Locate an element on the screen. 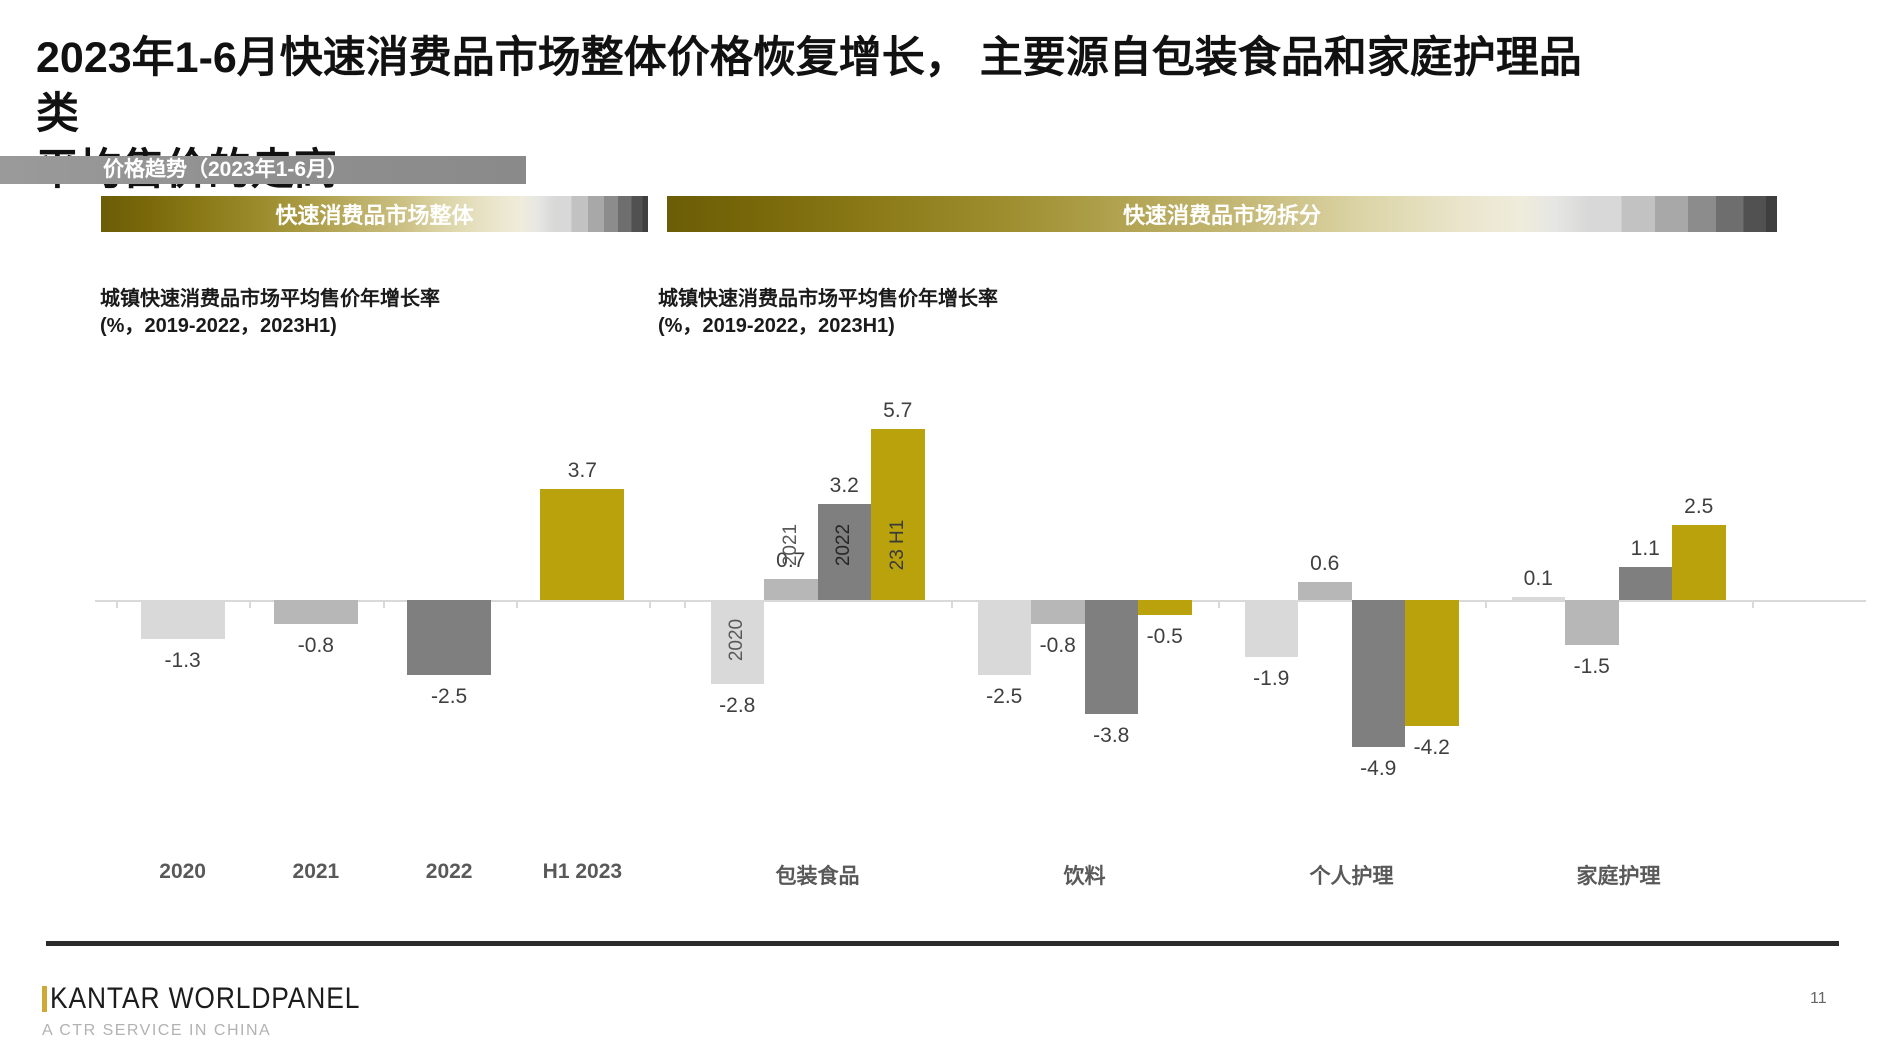 The height and width of the screenshot is (1057, 1879). category-label: 包装食品 is located at coordinates (817, 876).